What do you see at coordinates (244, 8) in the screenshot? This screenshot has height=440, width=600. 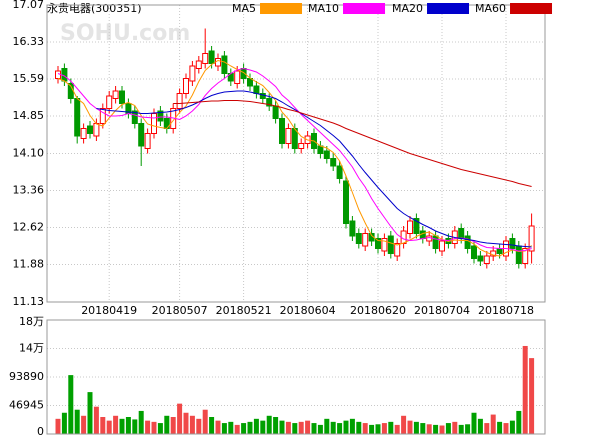 I see `legend-label: MA5` at bounding box center [244, 8].